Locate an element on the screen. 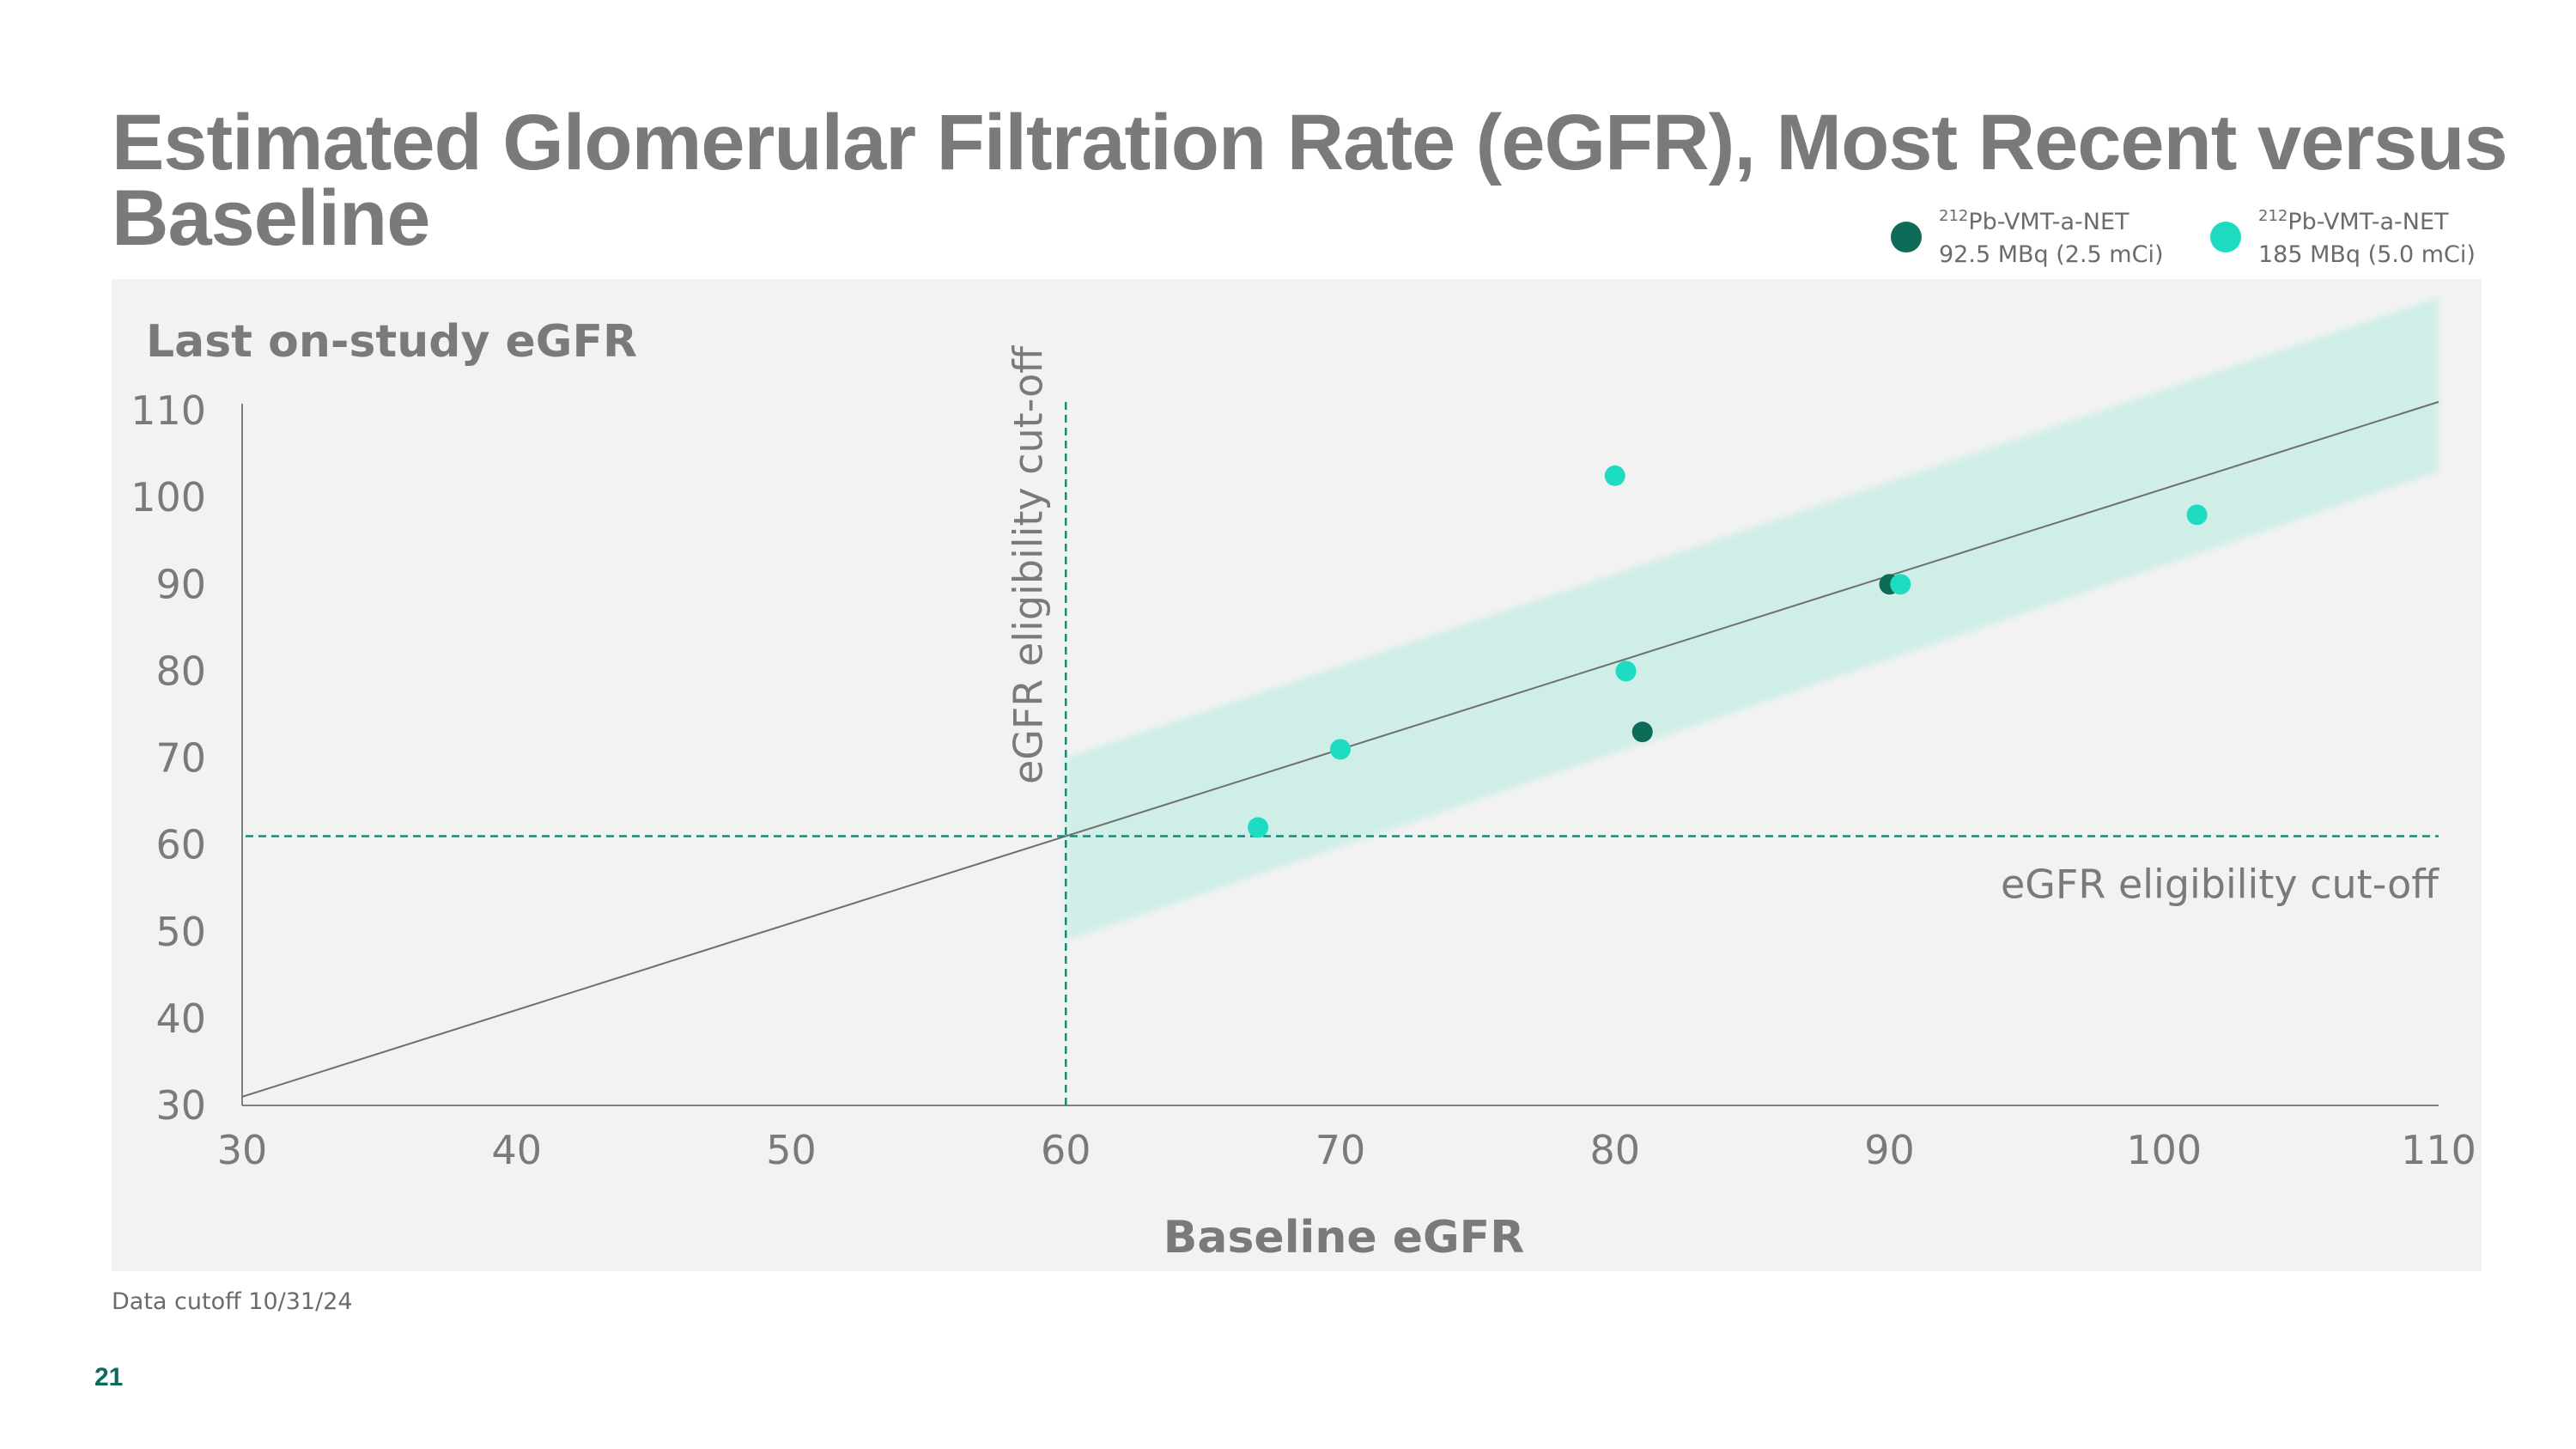 The image size is (2576, 1449). legend-marker-high-dose is located at coordinates (2225, 238).